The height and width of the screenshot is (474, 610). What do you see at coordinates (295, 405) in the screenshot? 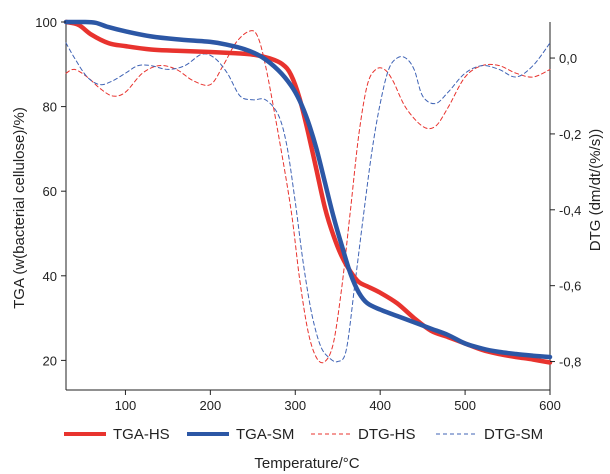
I see `x-tick-label: 300` at bounding box center [295, 405].